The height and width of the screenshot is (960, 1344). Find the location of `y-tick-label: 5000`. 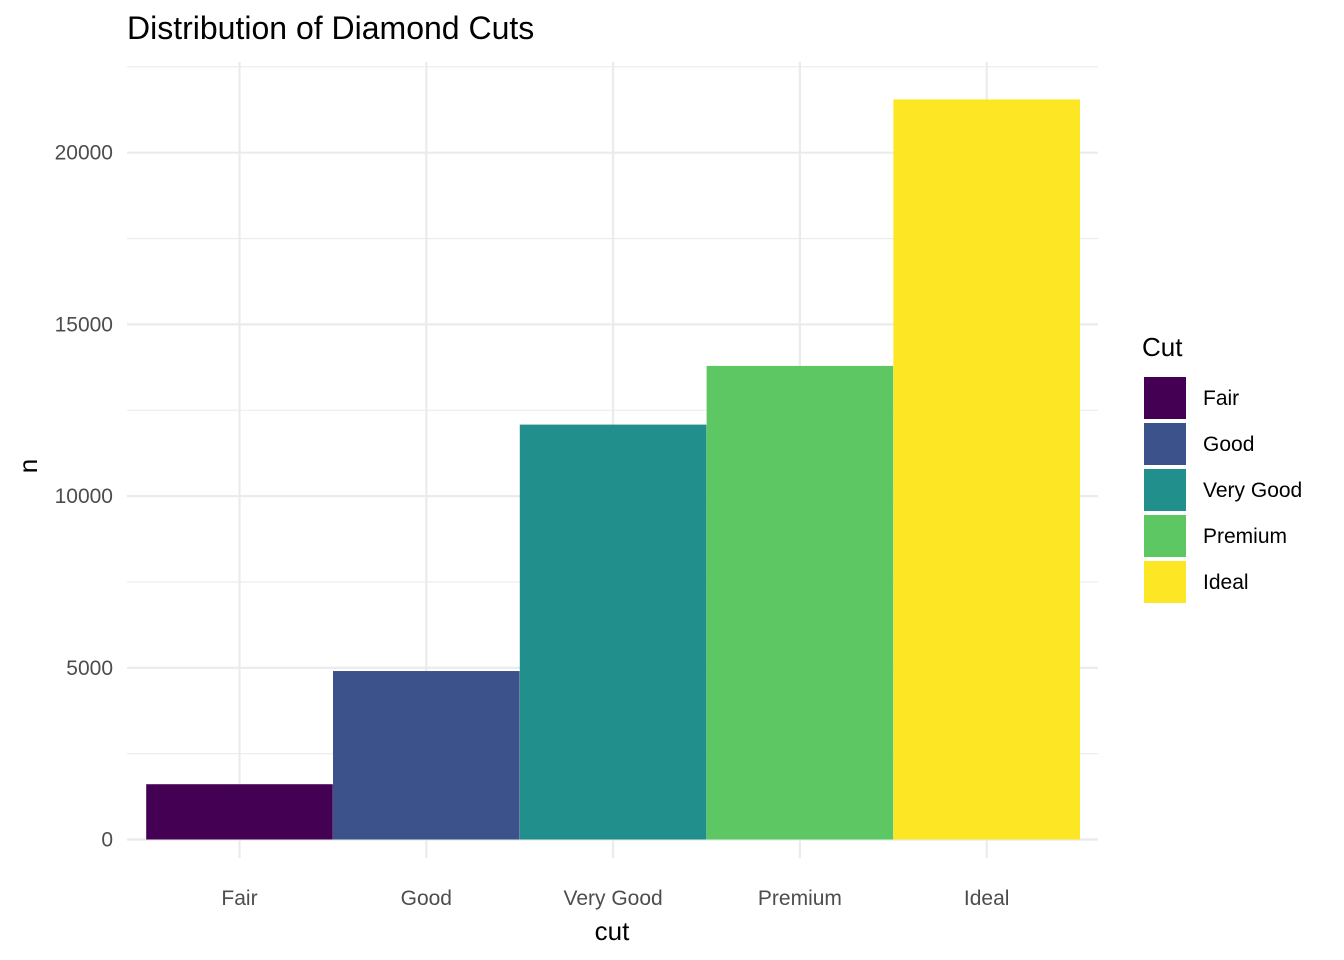

y-tick-label: 5000 is located at coordinates (89, 668).